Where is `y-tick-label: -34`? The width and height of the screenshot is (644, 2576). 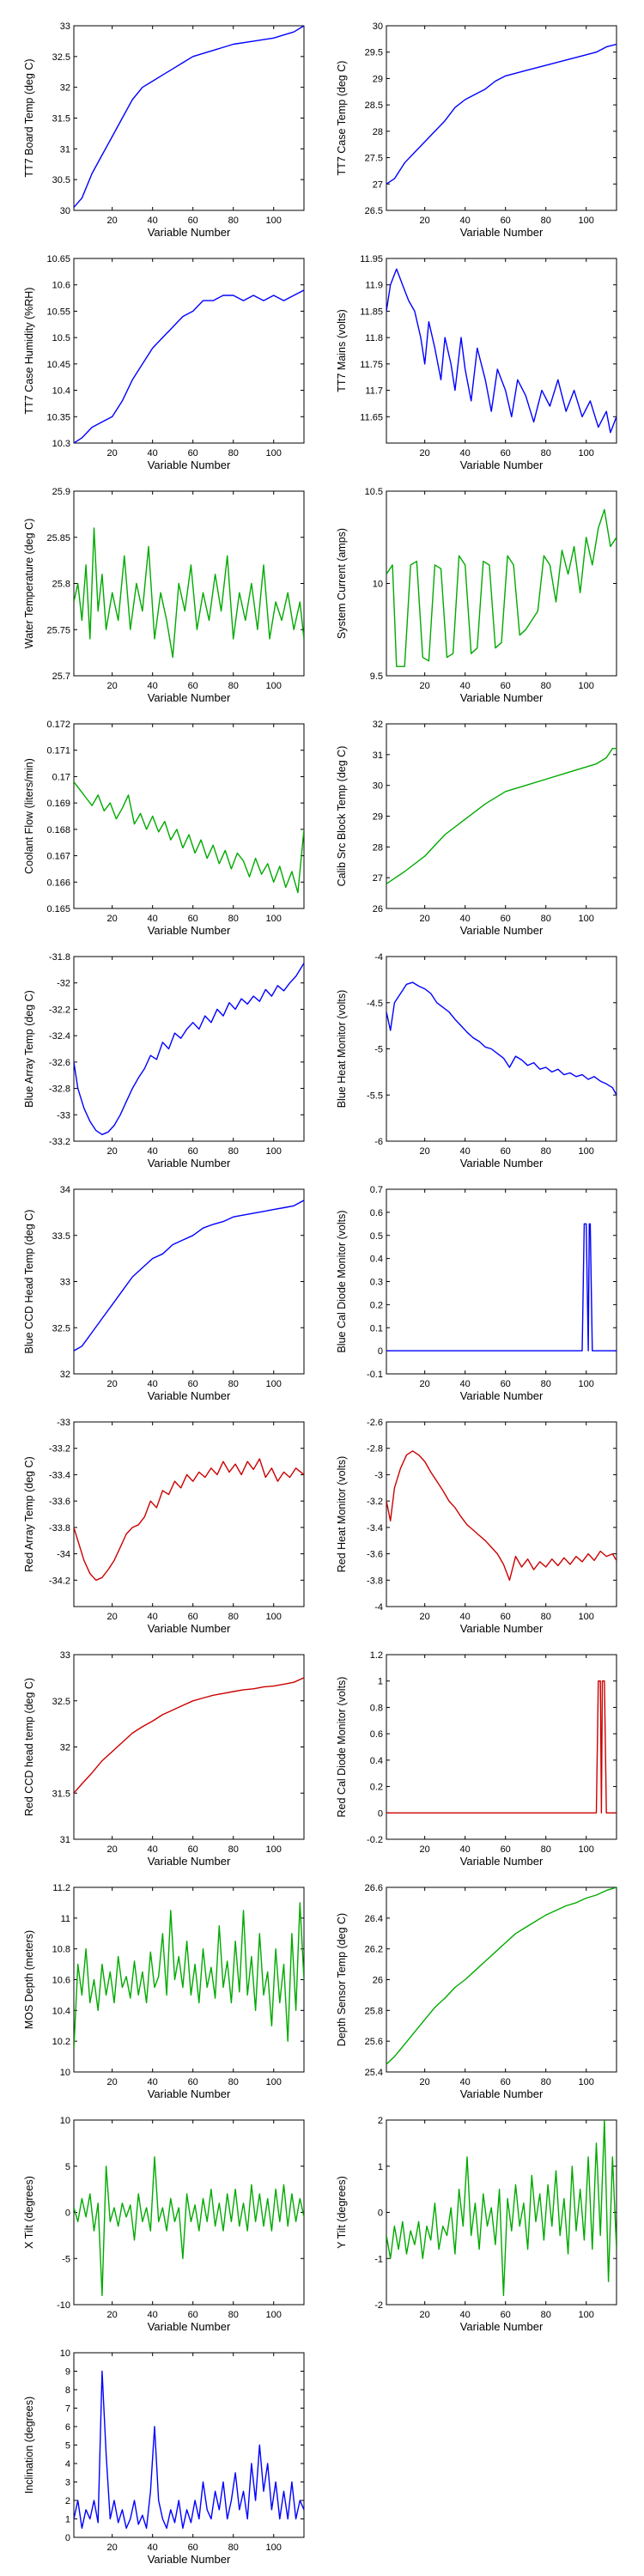
y-tick-label: -34 is located at coordinates (64, 1555).